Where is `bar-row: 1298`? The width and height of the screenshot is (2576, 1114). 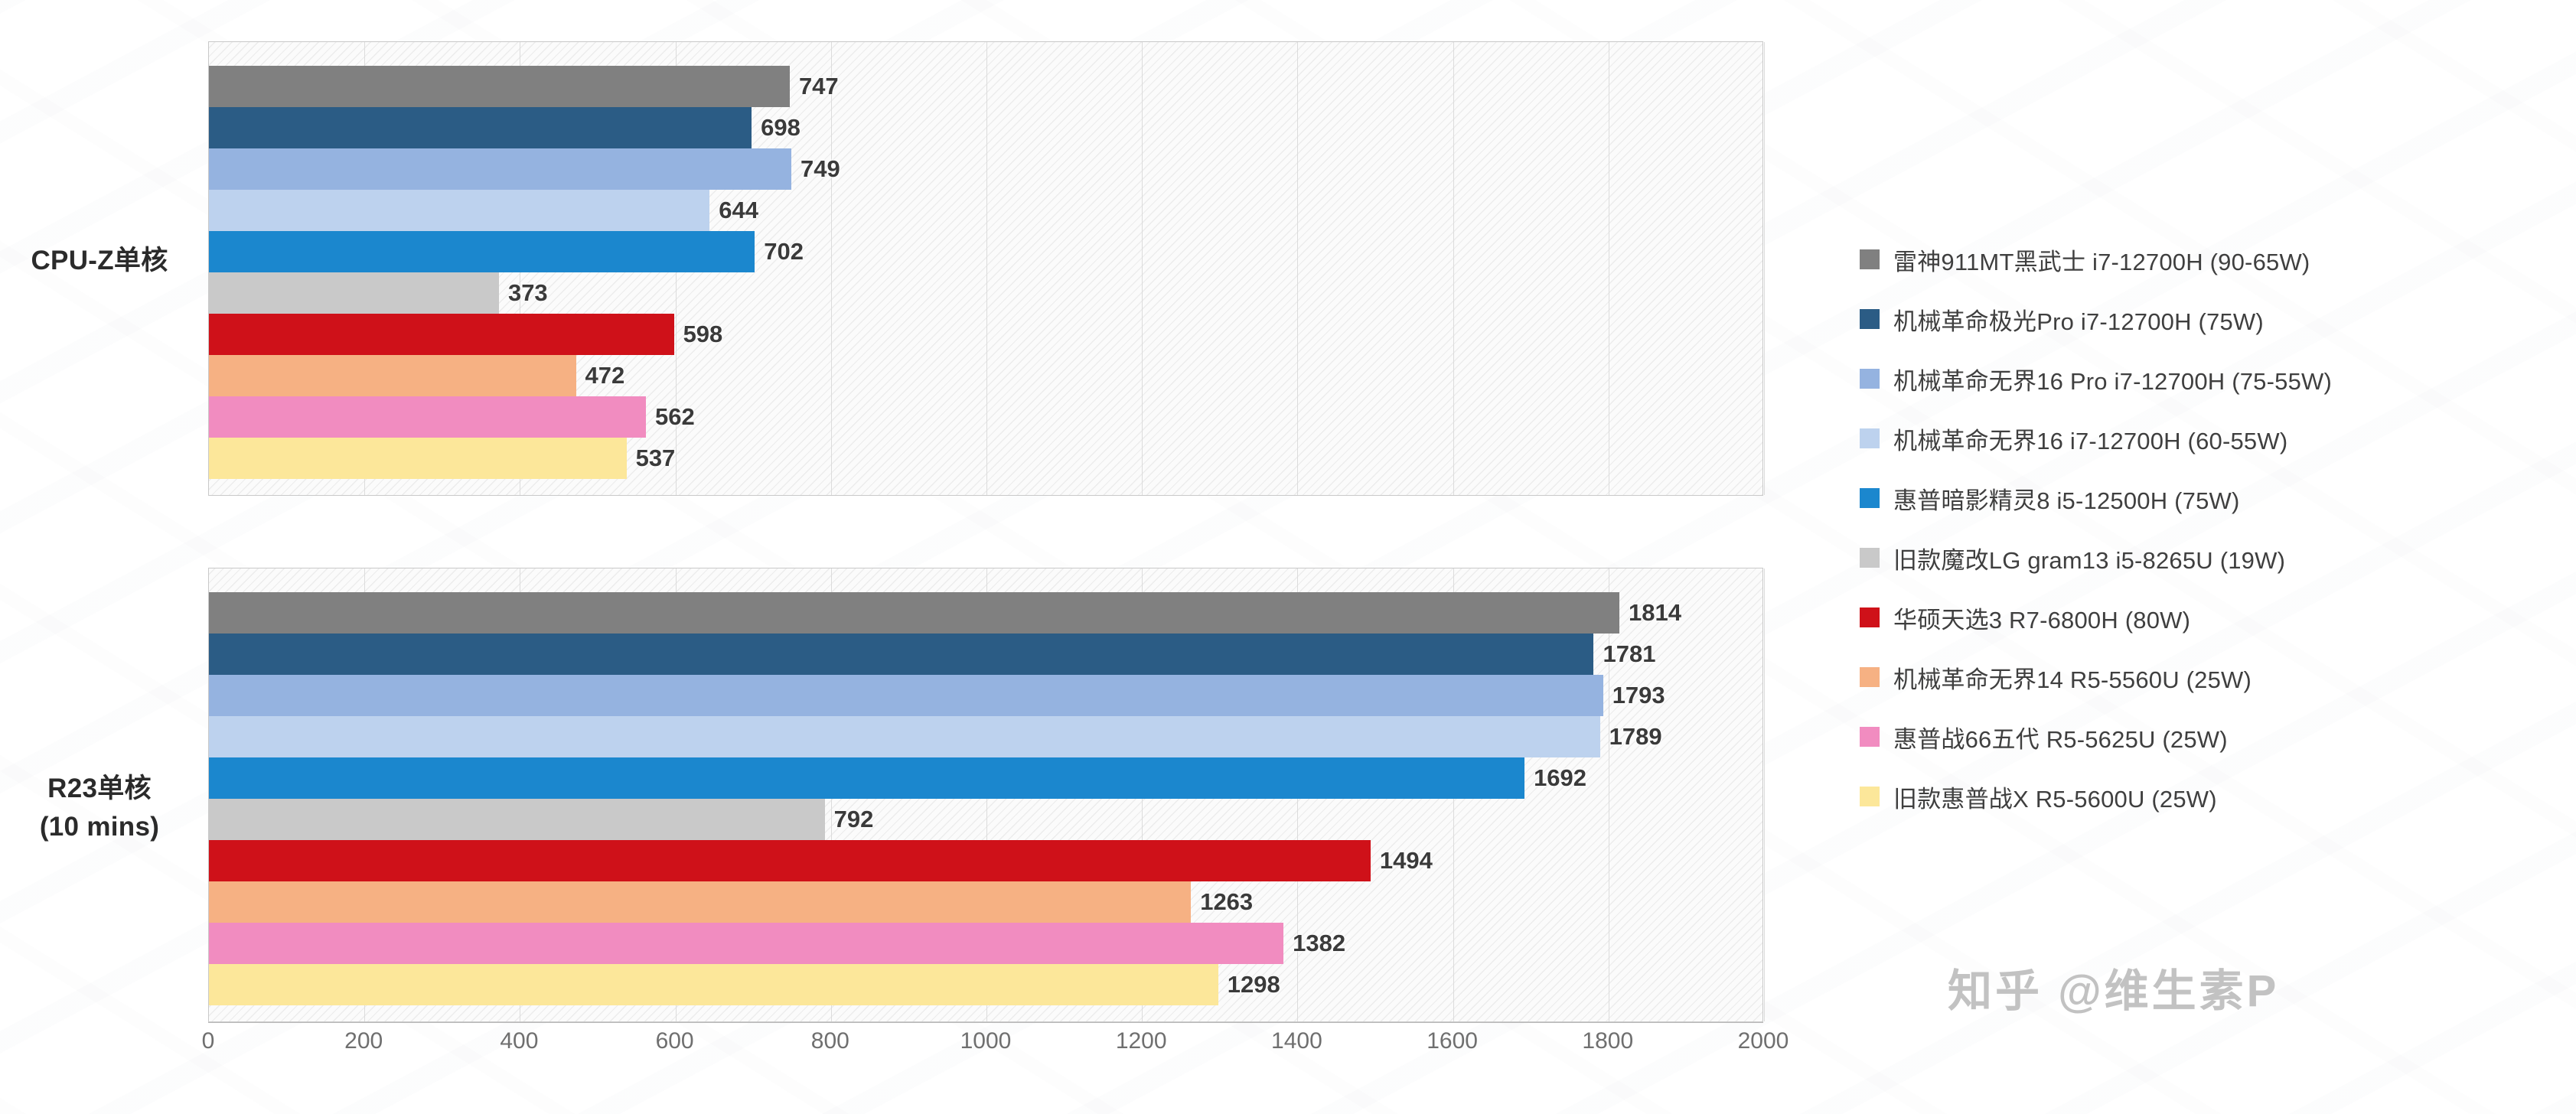 bar-row: 1298 is located at coordinates (986, 984).